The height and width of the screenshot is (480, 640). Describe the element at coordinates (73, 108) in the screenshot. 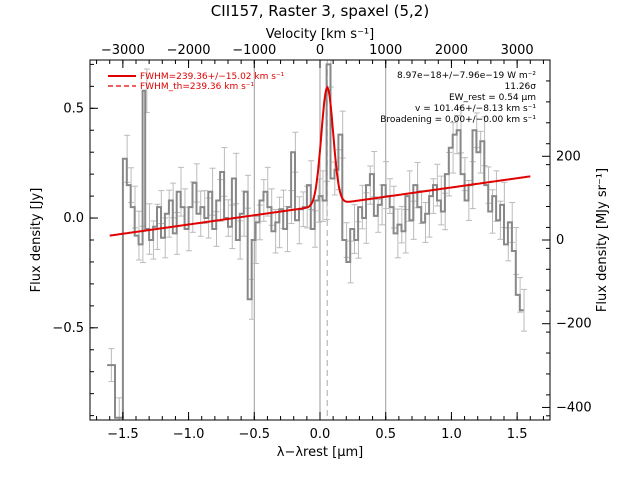

I see `y-tick-label-2: 0.5` at that location.